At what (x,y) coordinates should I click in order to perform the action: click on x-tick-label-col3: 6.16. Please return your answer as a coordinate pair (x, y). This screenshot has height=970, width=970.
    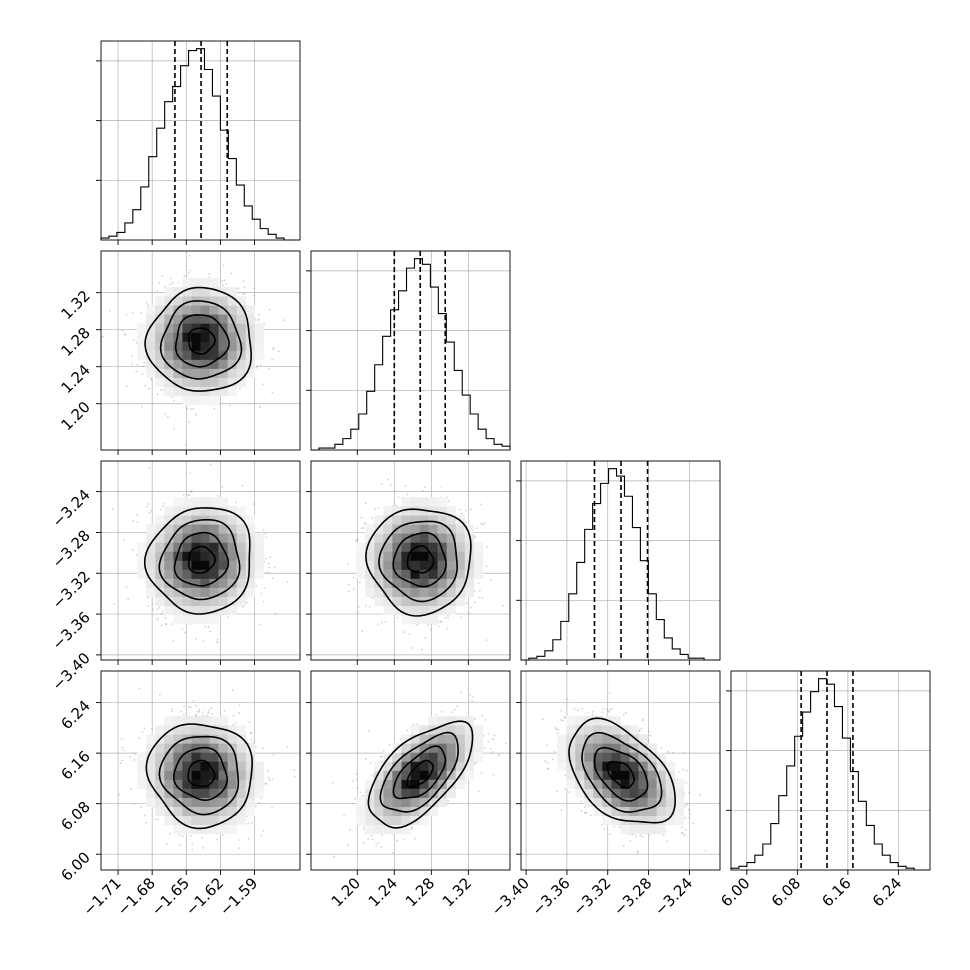
    Looking at the image, I should click on (836, 892).